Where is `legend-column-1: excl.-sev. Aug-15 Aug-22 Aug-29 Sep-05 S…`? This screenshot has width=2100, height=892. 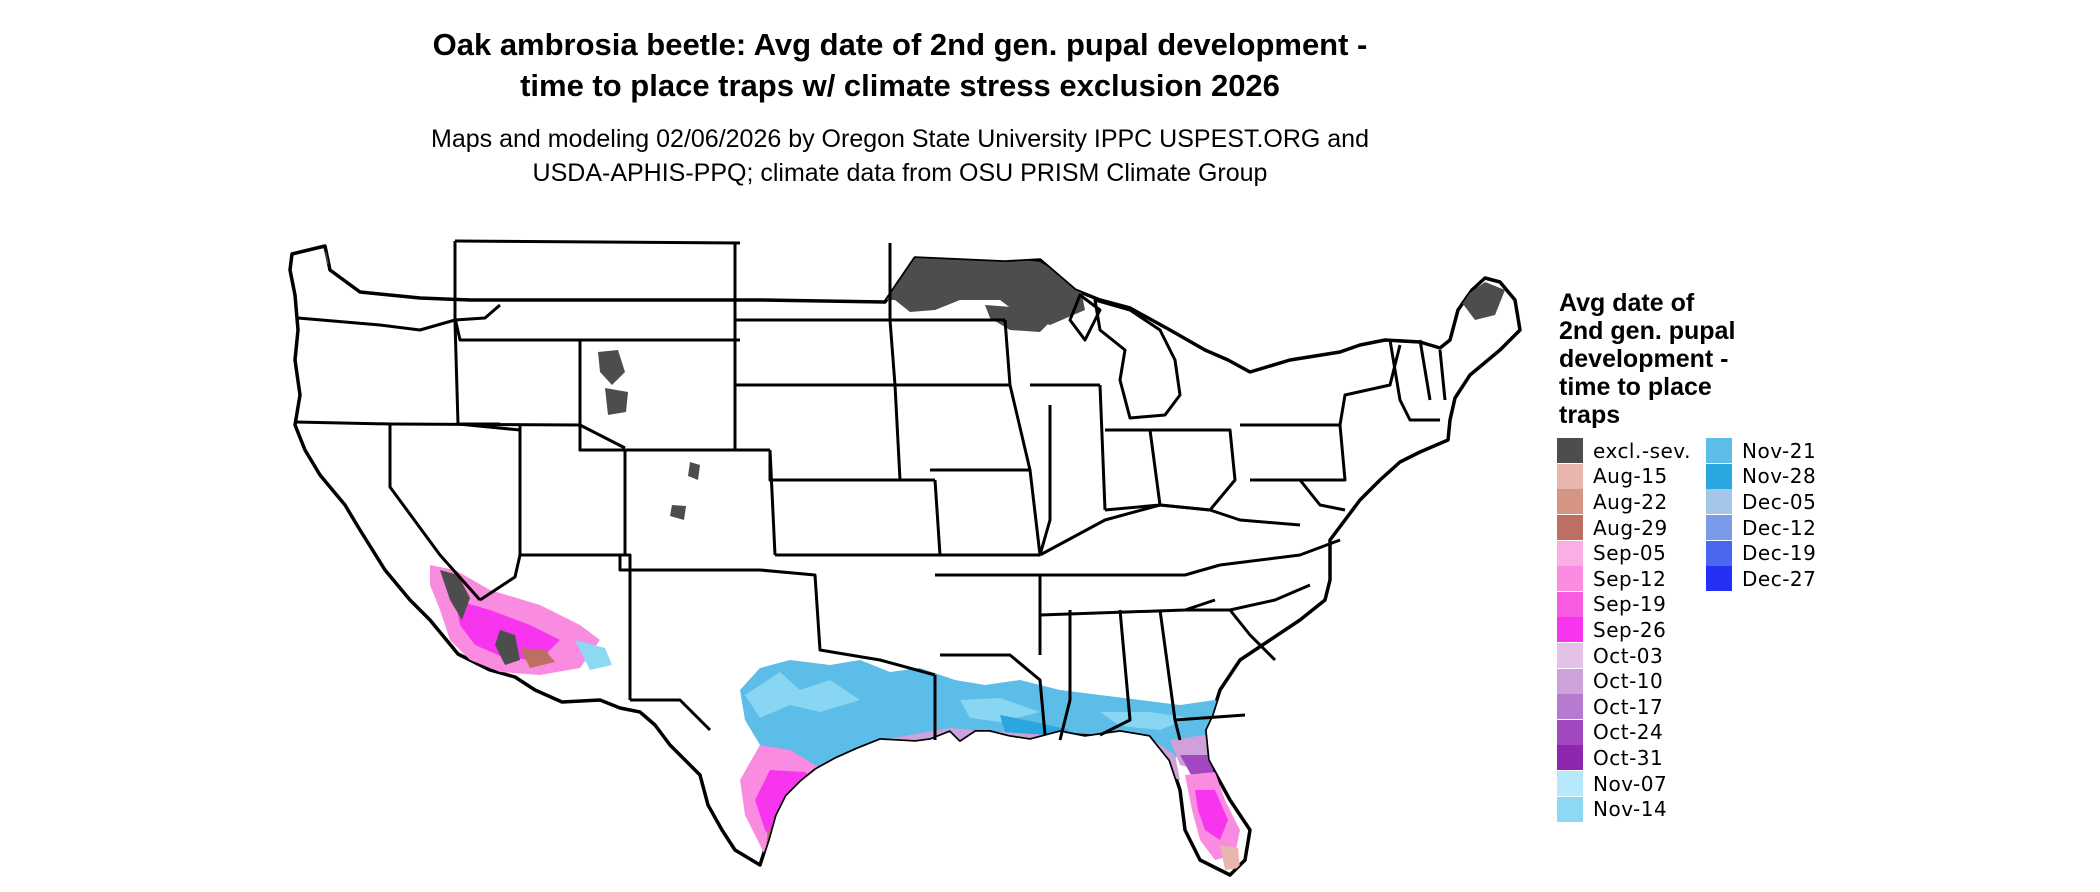 legend-column-1: excl.-sev. Aug-15 Aug-22 Aug-29 Sep-05 S… is located at coordinates (1624, 630).